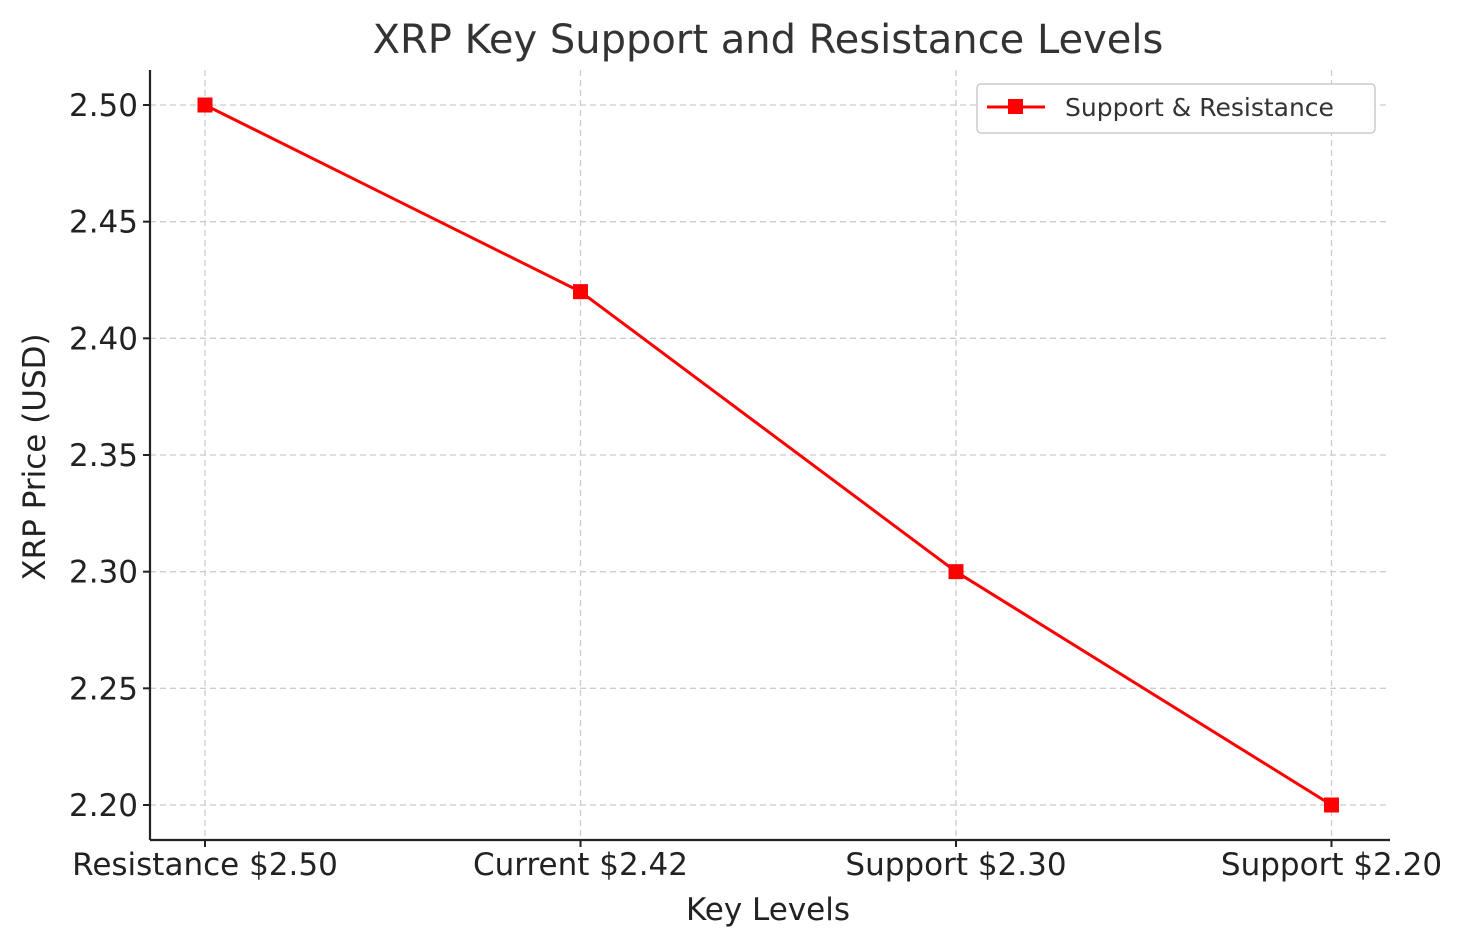 The image size is (1471, 947). I want to click on legend-label: Support & Resistance, so click(1199, 107).